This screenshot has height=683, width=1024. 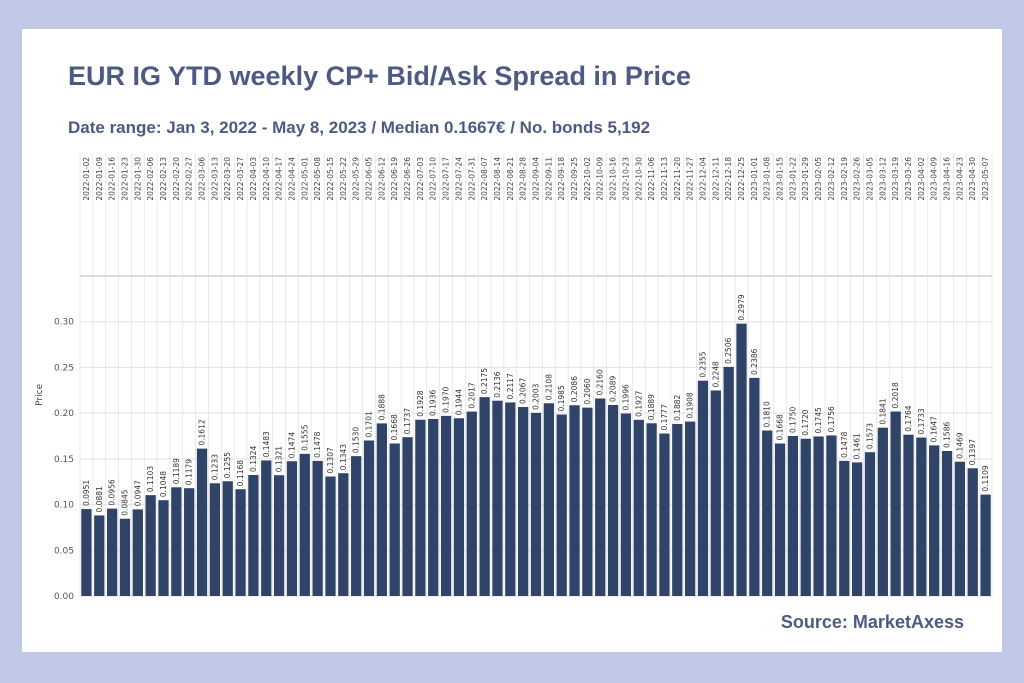 I want to click on x-tick-label: 2022-08-28, so click(x=523, y=179).